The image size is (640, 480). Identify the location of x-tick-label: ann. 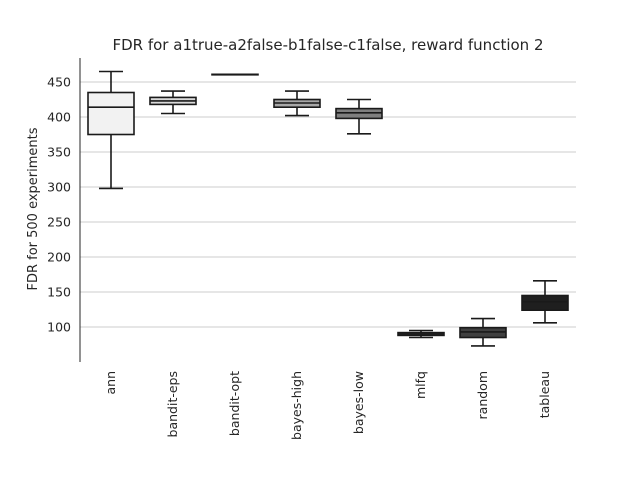
(110, 383).